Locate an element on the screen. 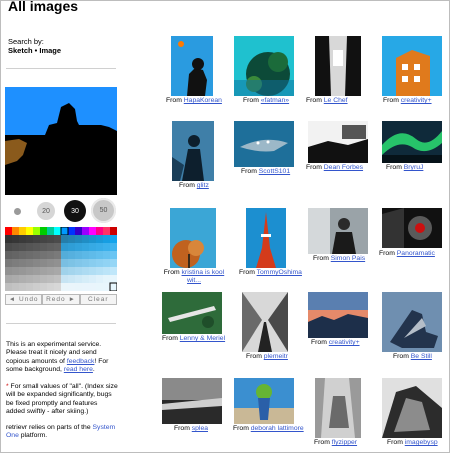  author-link: Le Chef is located at coordinates (335, 100).